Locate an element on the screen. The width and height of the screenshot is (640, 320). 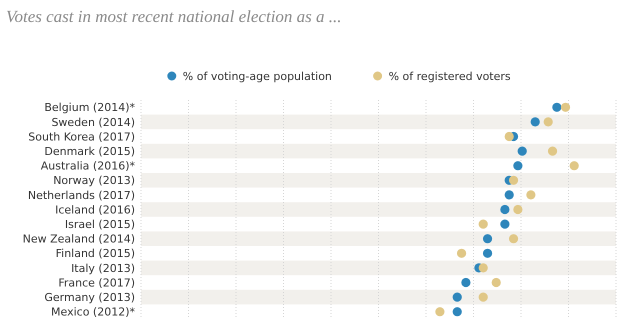
legend-label: % of voting-age population is located at coordinates (257, 76).